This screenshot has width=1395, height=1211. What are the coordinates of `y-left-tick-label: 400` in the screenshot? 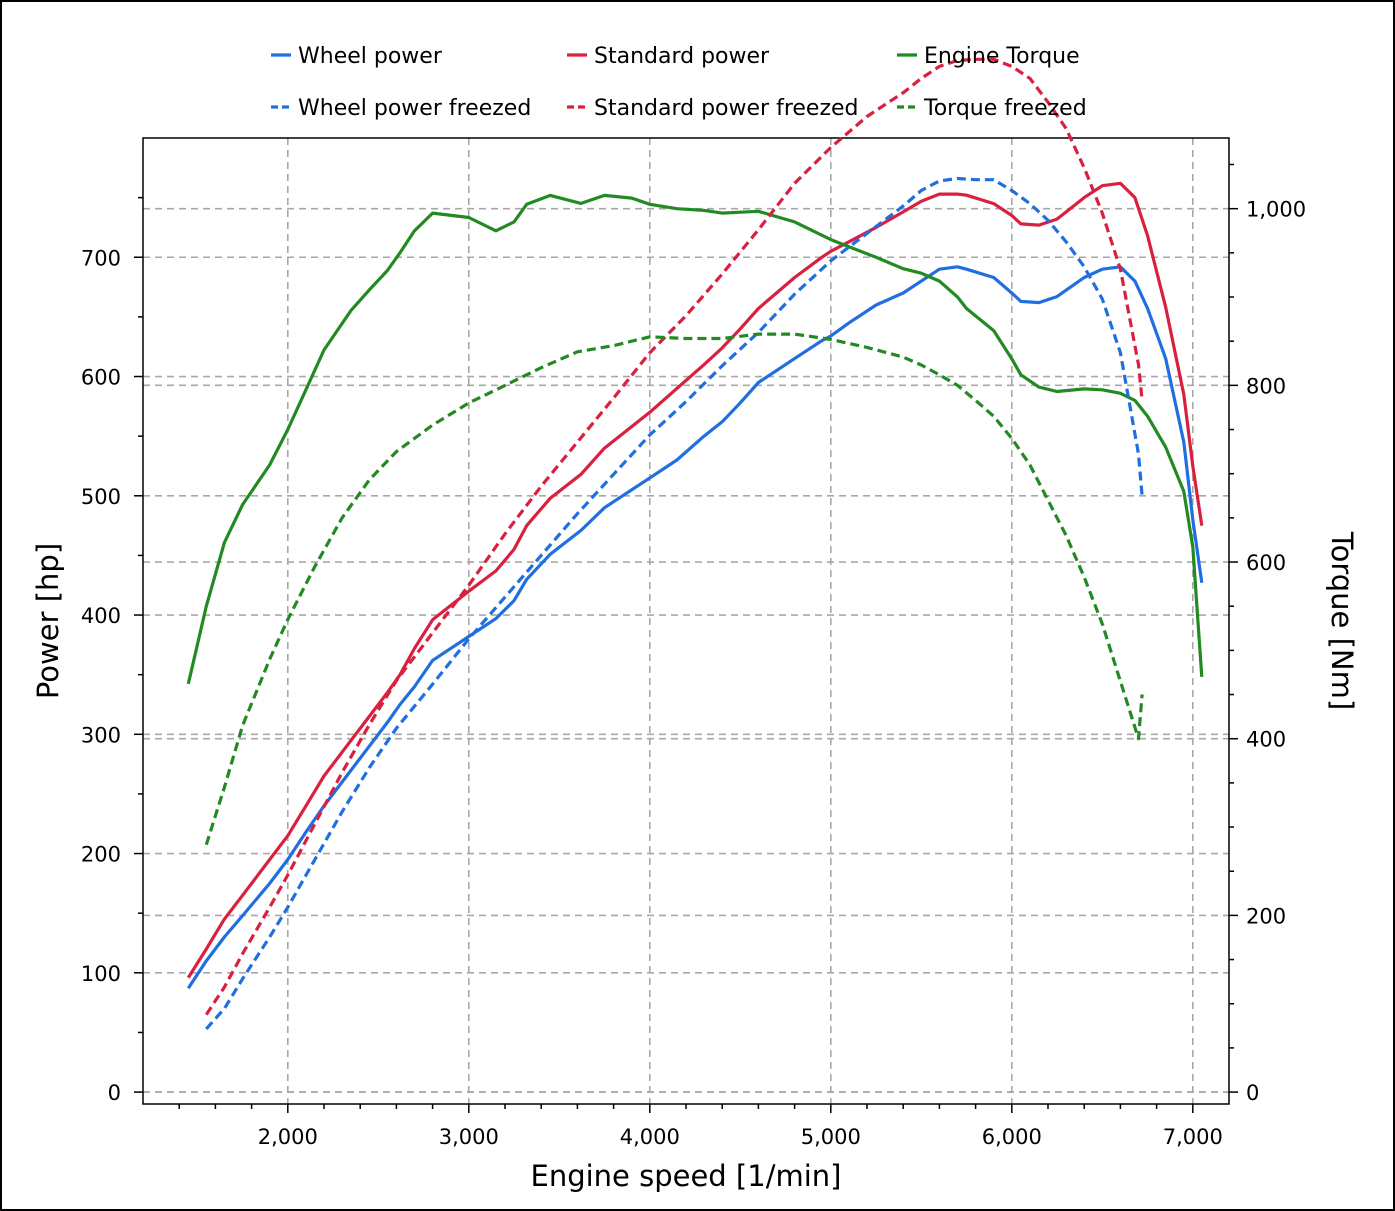 It's located at (101, 616).